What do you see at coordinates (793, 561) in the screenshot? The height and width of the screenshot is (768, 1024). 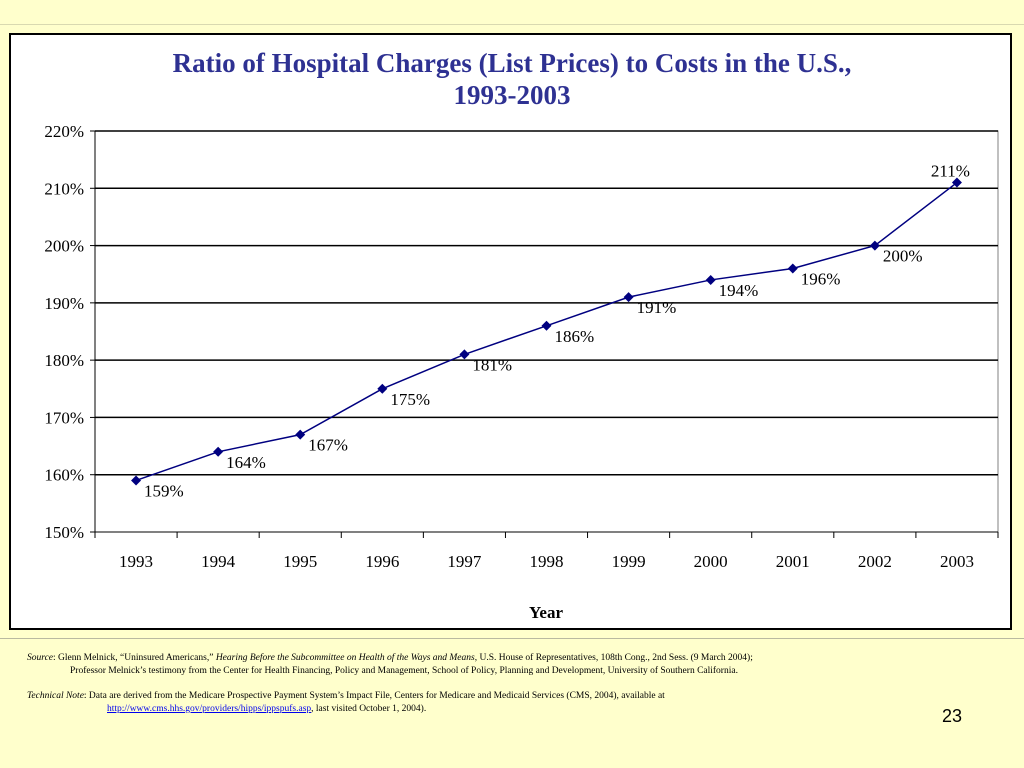 I see `x-tick-label: 2001` at bounding box center [793, 561].